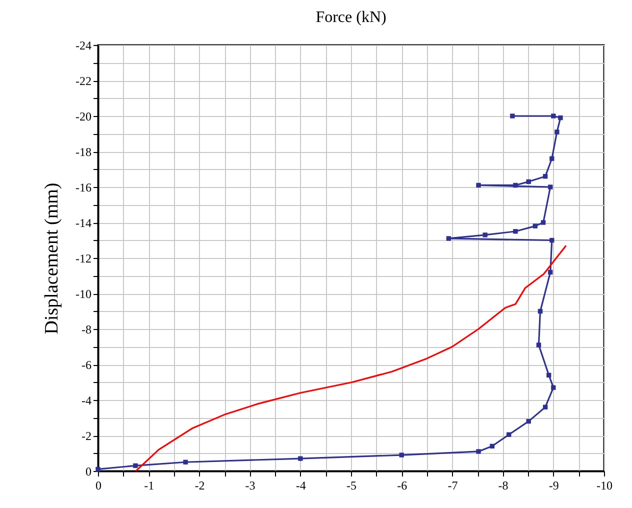 This screenshot has height=508, width=632. What do you see at coordinates (87, 365) in the screenshot?
I see `y-tick-label: -6` at bounding box center [87, 365].